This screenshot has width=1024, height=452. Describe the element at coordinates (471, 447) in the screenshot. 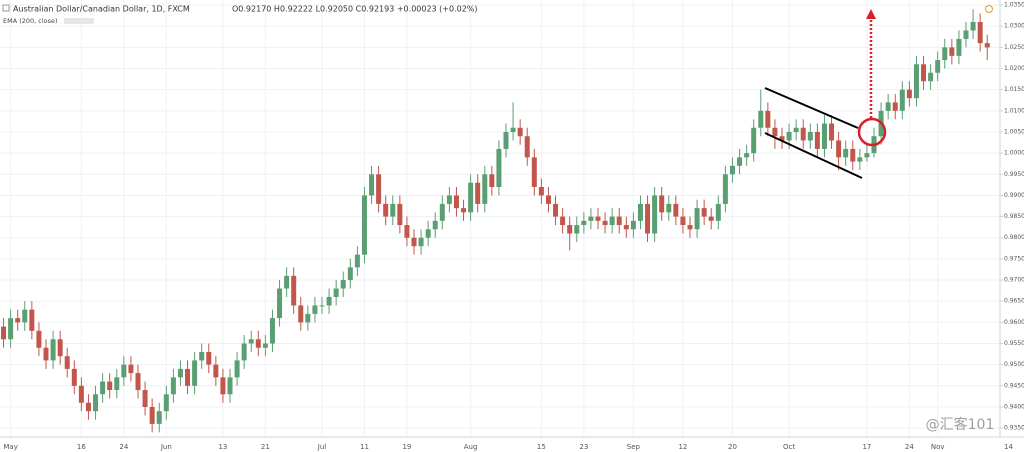

I see `x-tick-label: Aug` at that location.